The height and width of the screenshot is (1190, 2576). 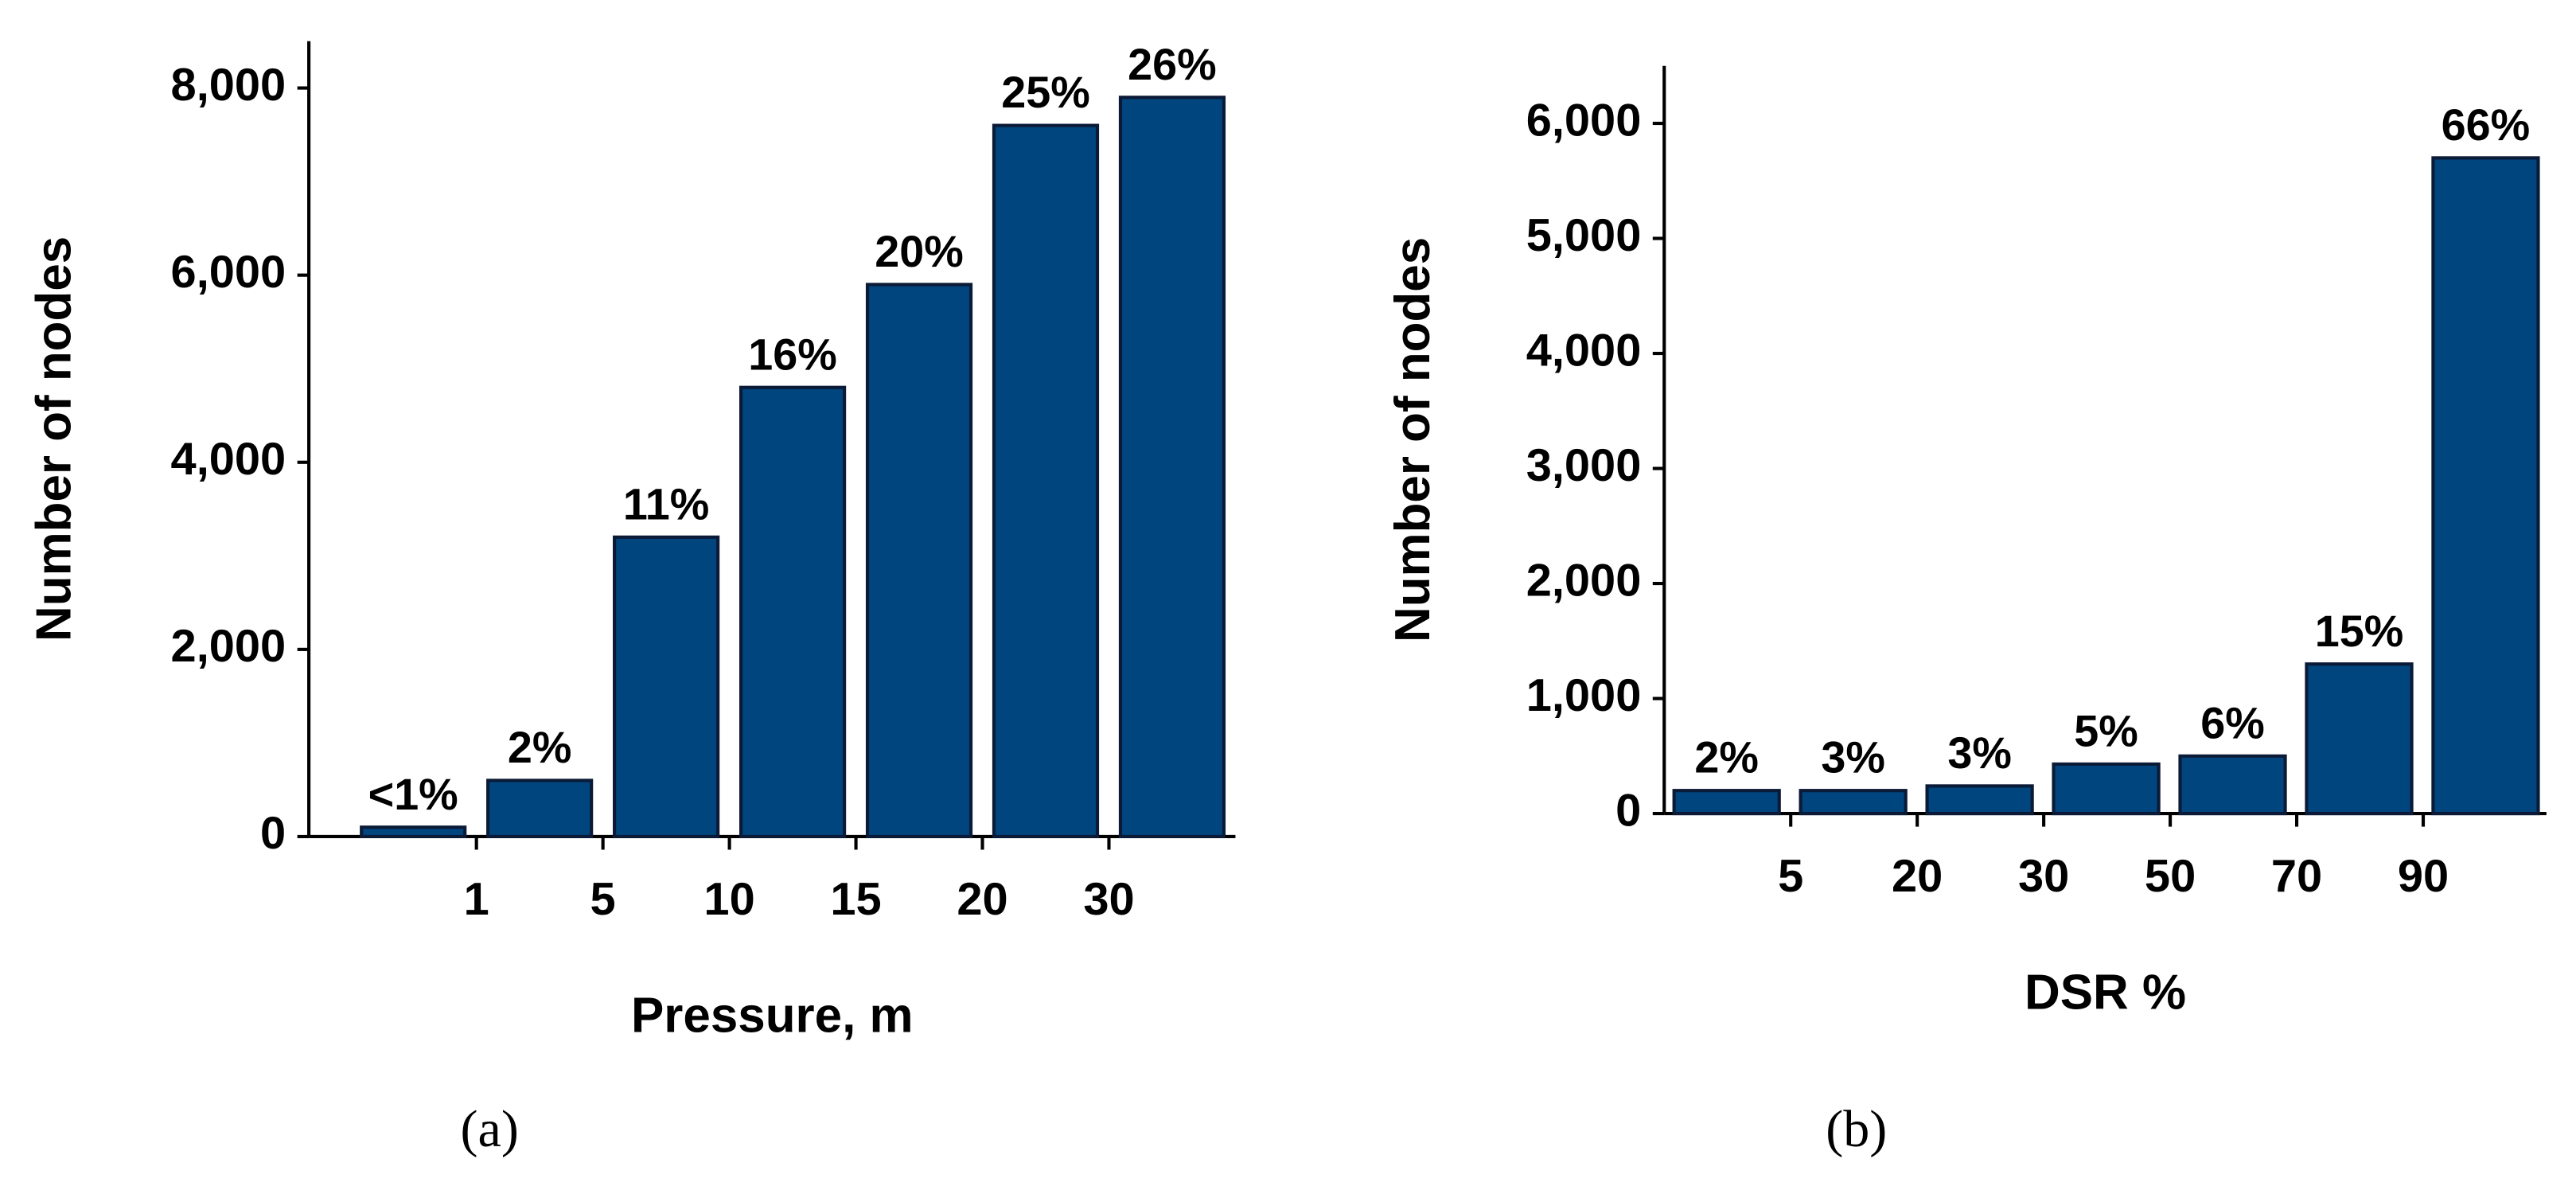 I want to click on x-tick-label: 15, so click(x=856, y=899).